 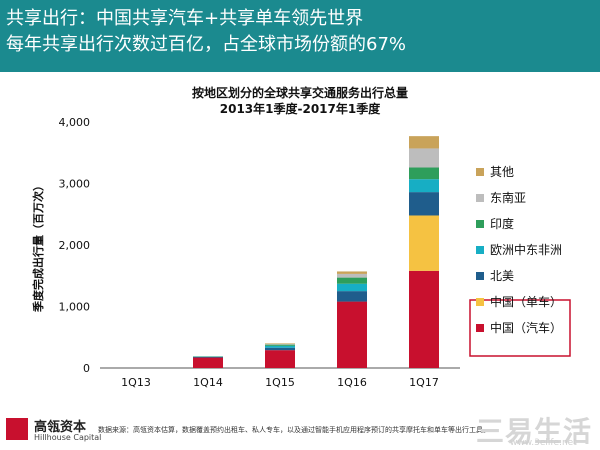 What do you see at coordinates (424, 382) in the screenshot?
I see `x-tick-label: 1Q17` at bounding box center [424, 382].